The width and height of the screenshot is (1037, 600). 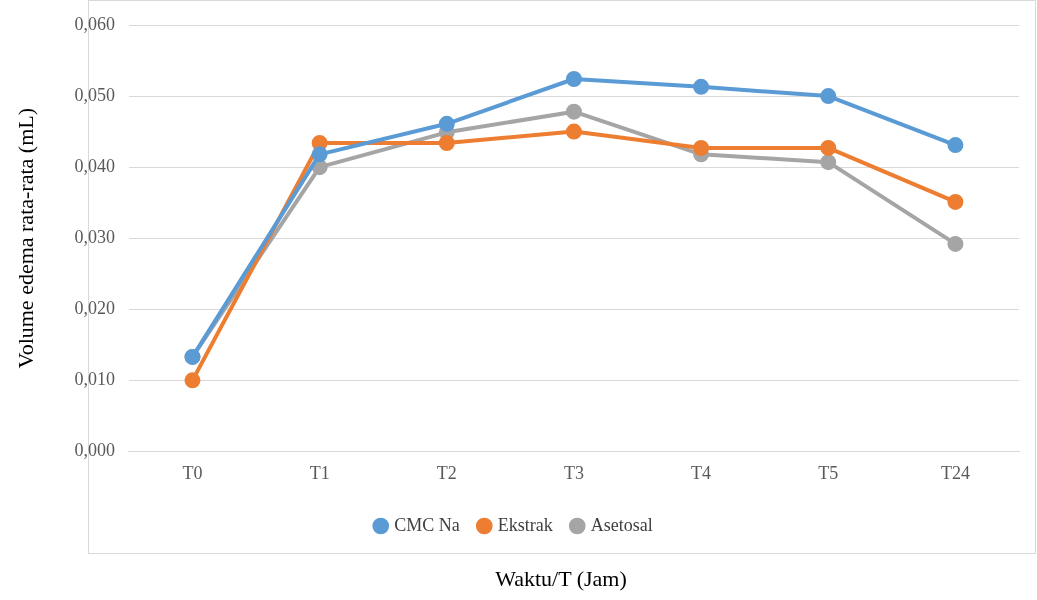 What do you see at coordinates (525, 524) in the screenshot?
I see `legend-label: Ekstrak` at bounding box center [525, 524].